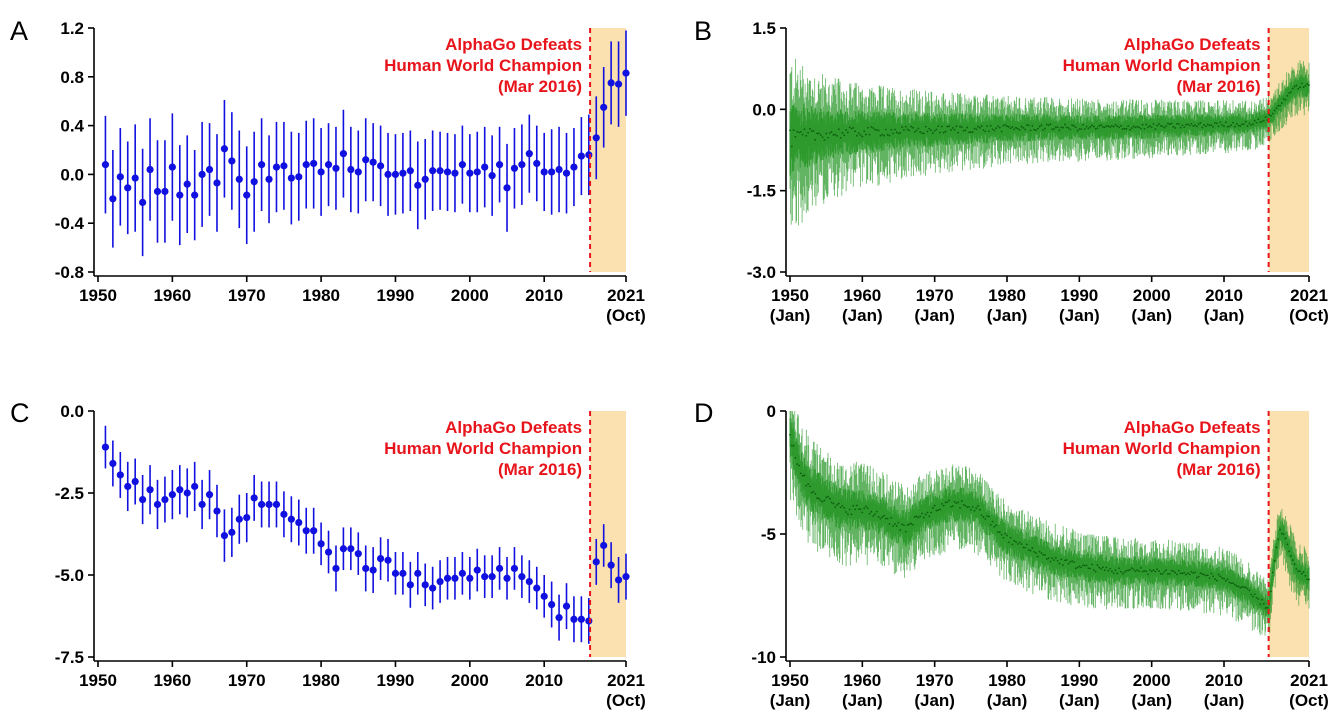 This screenshot has width=1336, height=722. Describe the element at coordinates (1162, 65) in the screenshot. I see `annotation-line: Human World Champion` at that location.